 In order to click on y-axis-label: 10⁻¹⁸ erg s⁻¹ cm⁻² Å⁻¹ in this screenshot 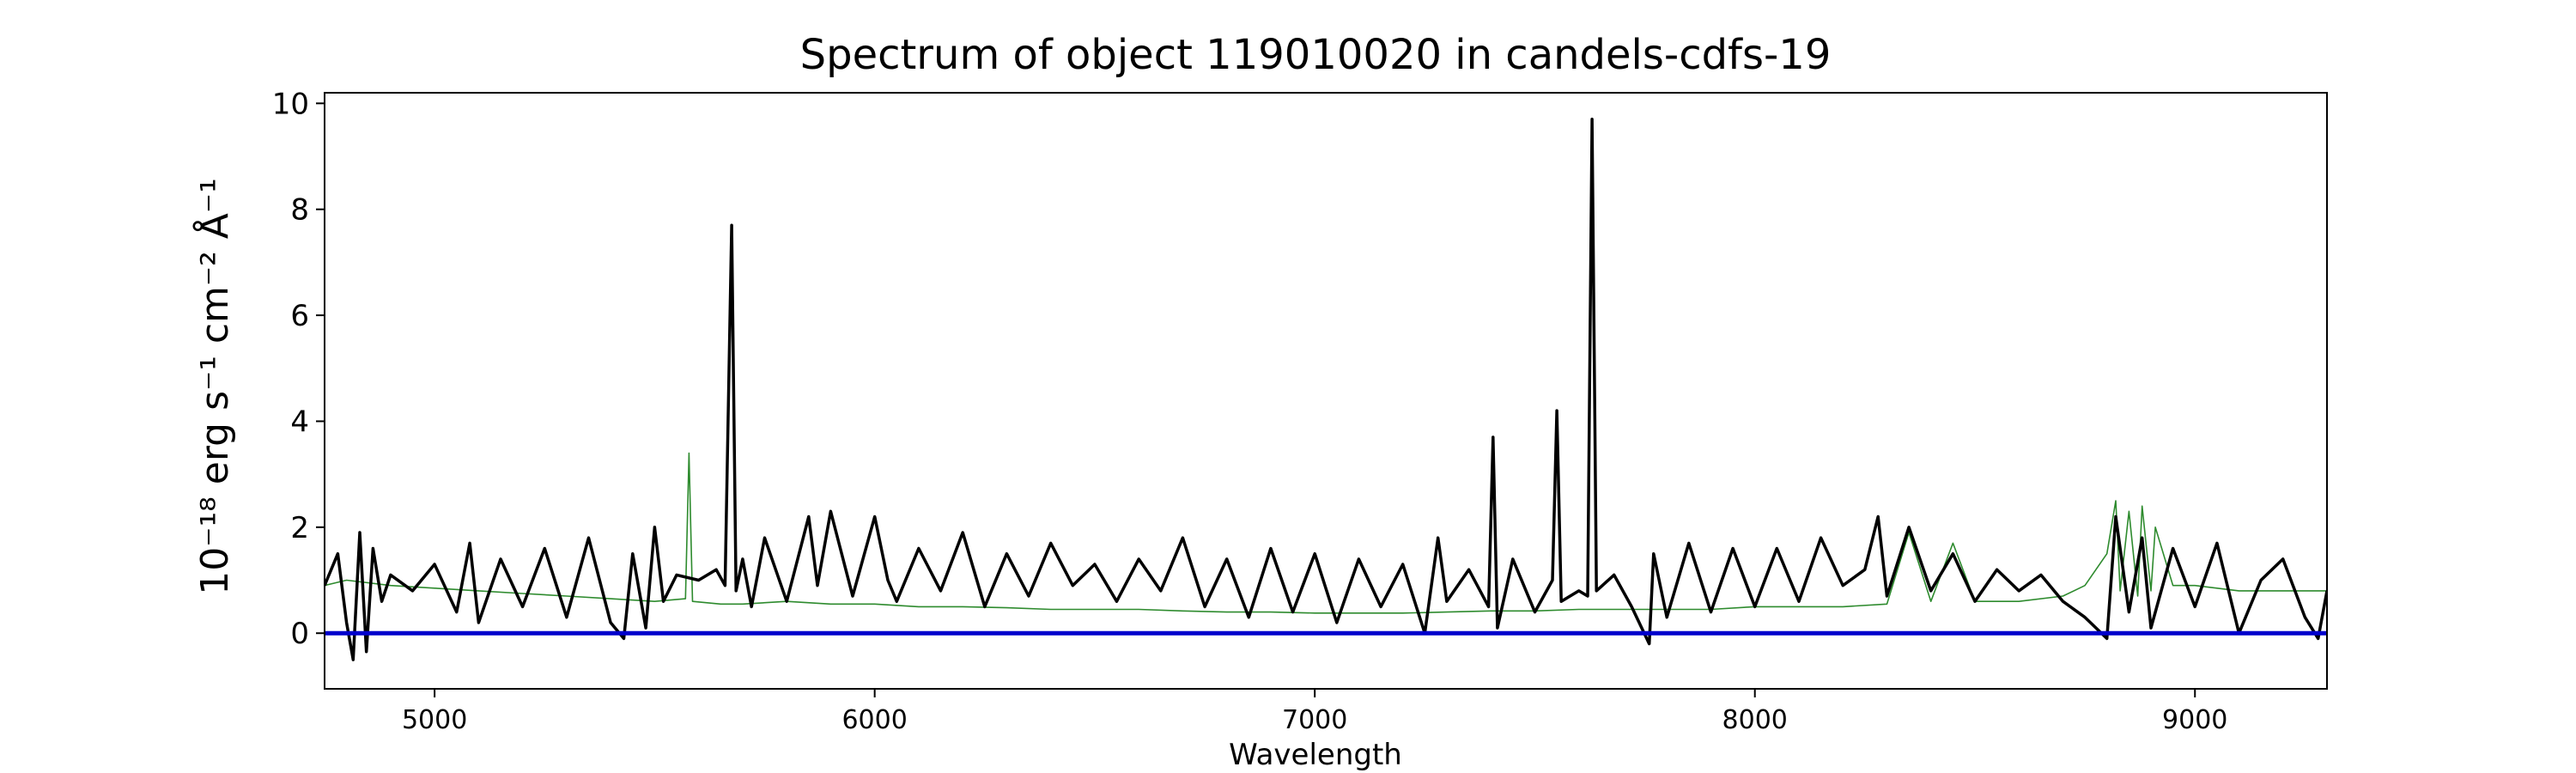, I will do `click(214, 386)`.